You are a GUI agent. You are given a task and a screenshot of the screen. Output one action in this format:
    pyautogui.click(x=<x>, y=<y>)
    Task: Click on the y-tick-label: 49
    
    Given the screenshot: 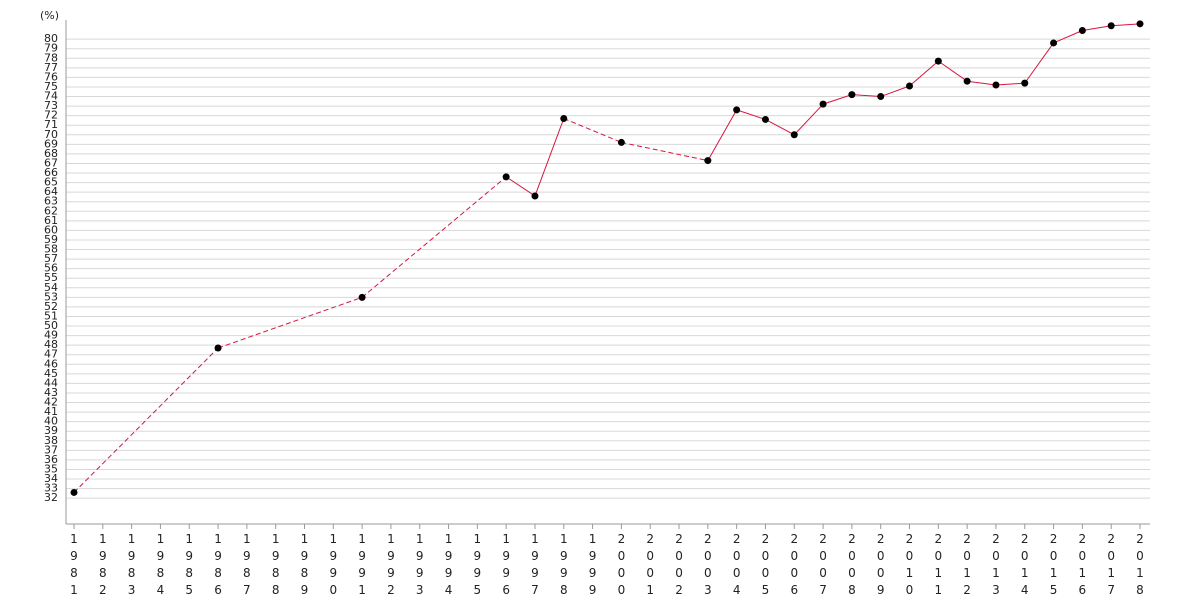 What is the action you would take?
    pyautogui.click(x=51, y=335)
    